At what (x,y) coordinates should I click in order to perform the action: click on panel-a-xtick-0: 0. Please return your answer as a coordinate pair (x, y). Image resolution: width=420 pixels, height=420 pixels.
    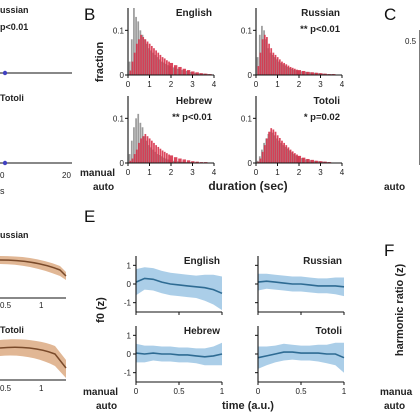
    Looking at the image, I should click on (2, 175).